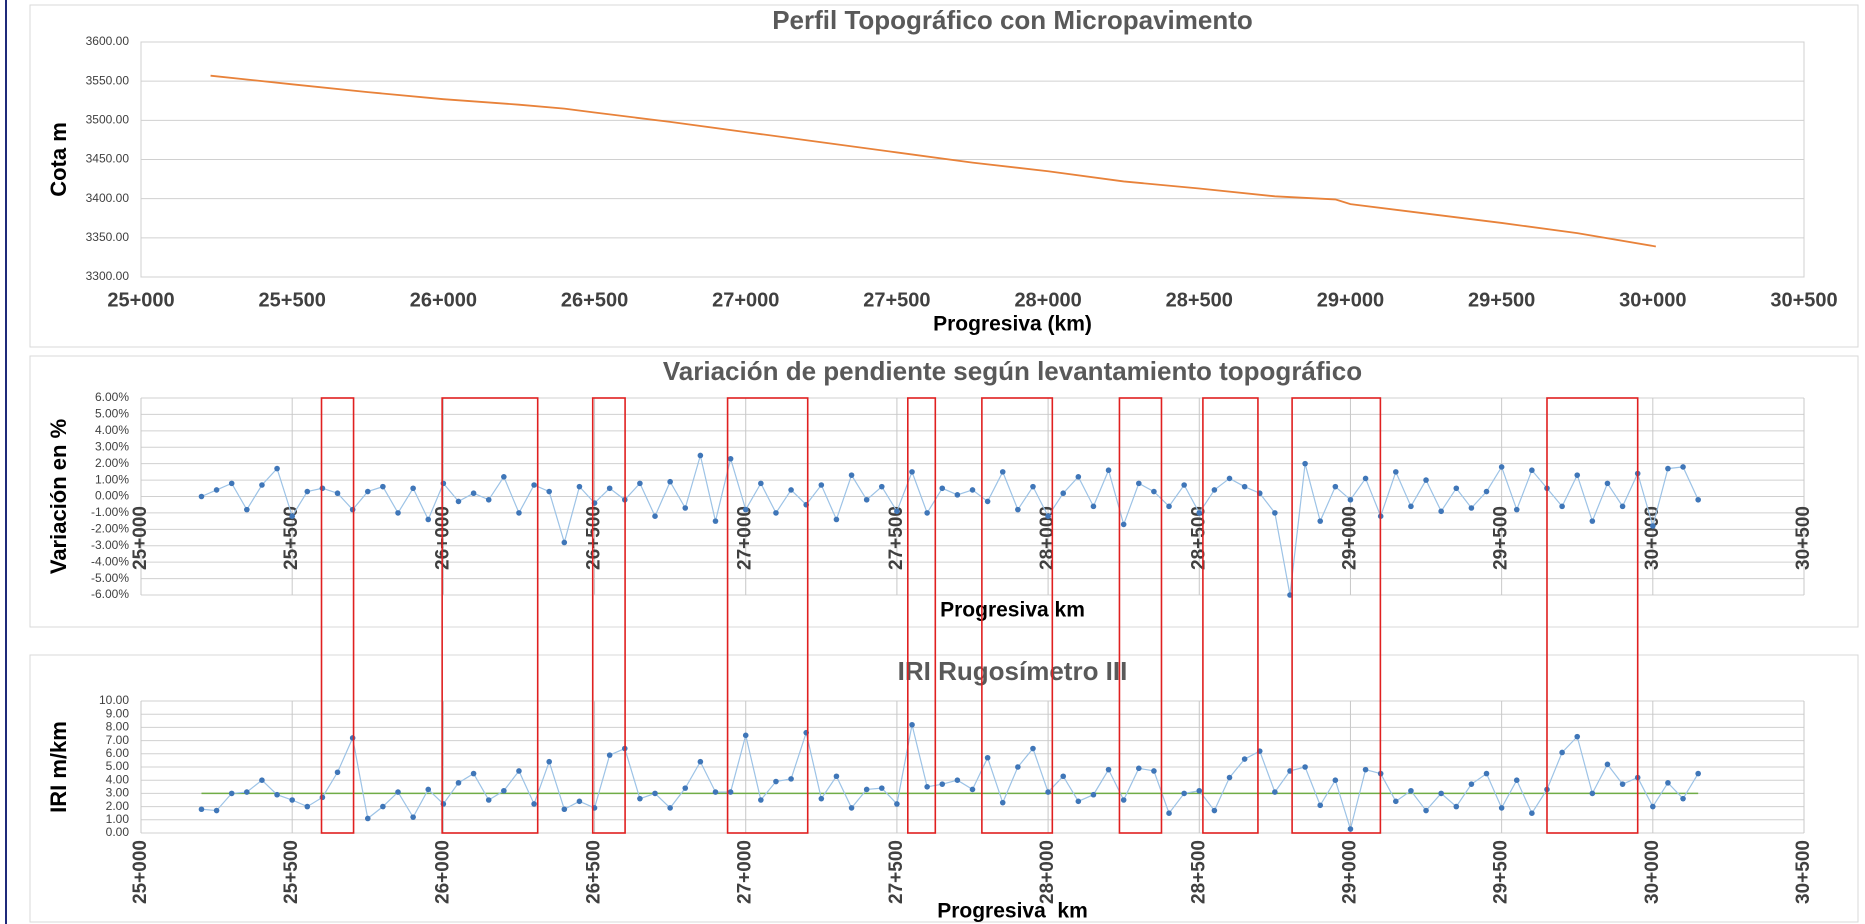 The width and height of the screenshot is (1865, 924). What do you see at coordinates (745, 538) in the screenshot?
I see `x-tick-label: 27+000` at bounding box center [745, 538].